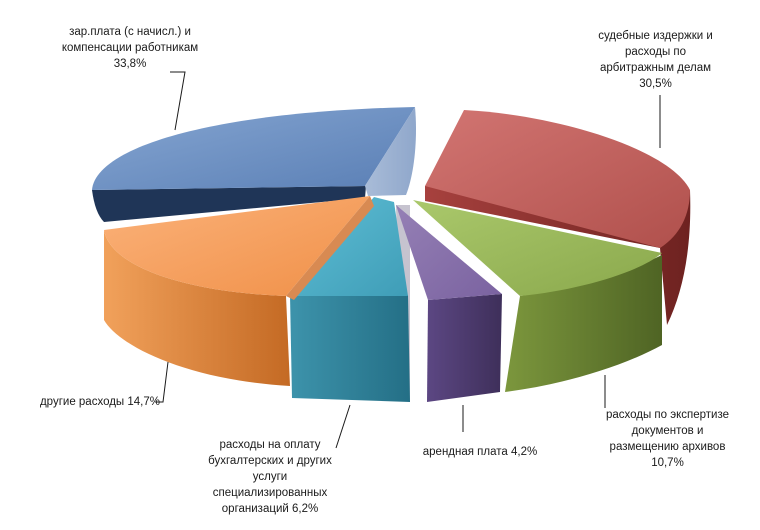 Image resolution: width=760 pixels, height=530 pixels. Describe the element at coordinates (350, 299) in the screenshot. I see `slice-accounting` at that location.